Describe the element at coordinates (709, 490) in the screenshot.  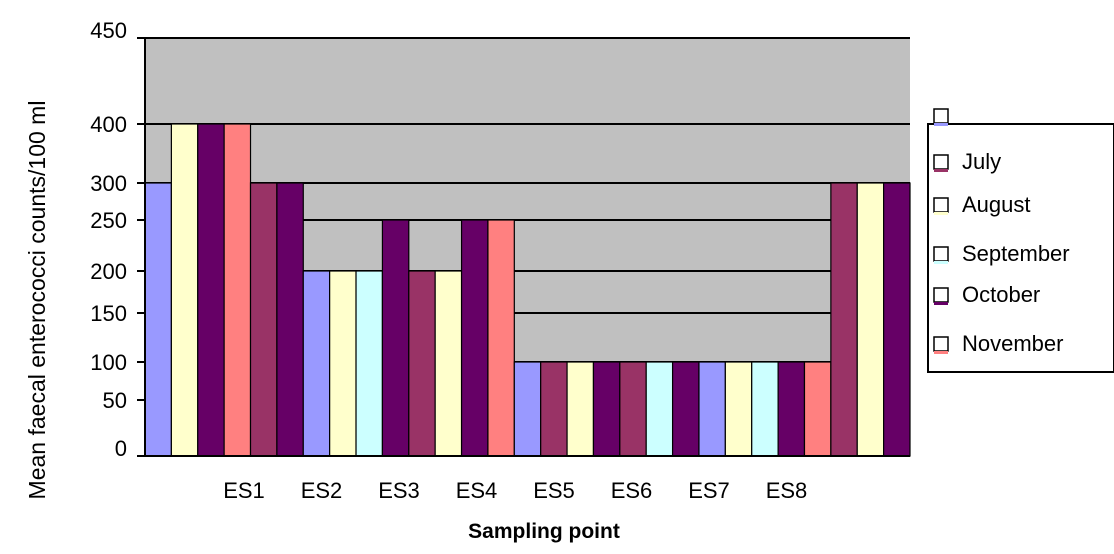
I see `x-tick-label: ES7` at that location.